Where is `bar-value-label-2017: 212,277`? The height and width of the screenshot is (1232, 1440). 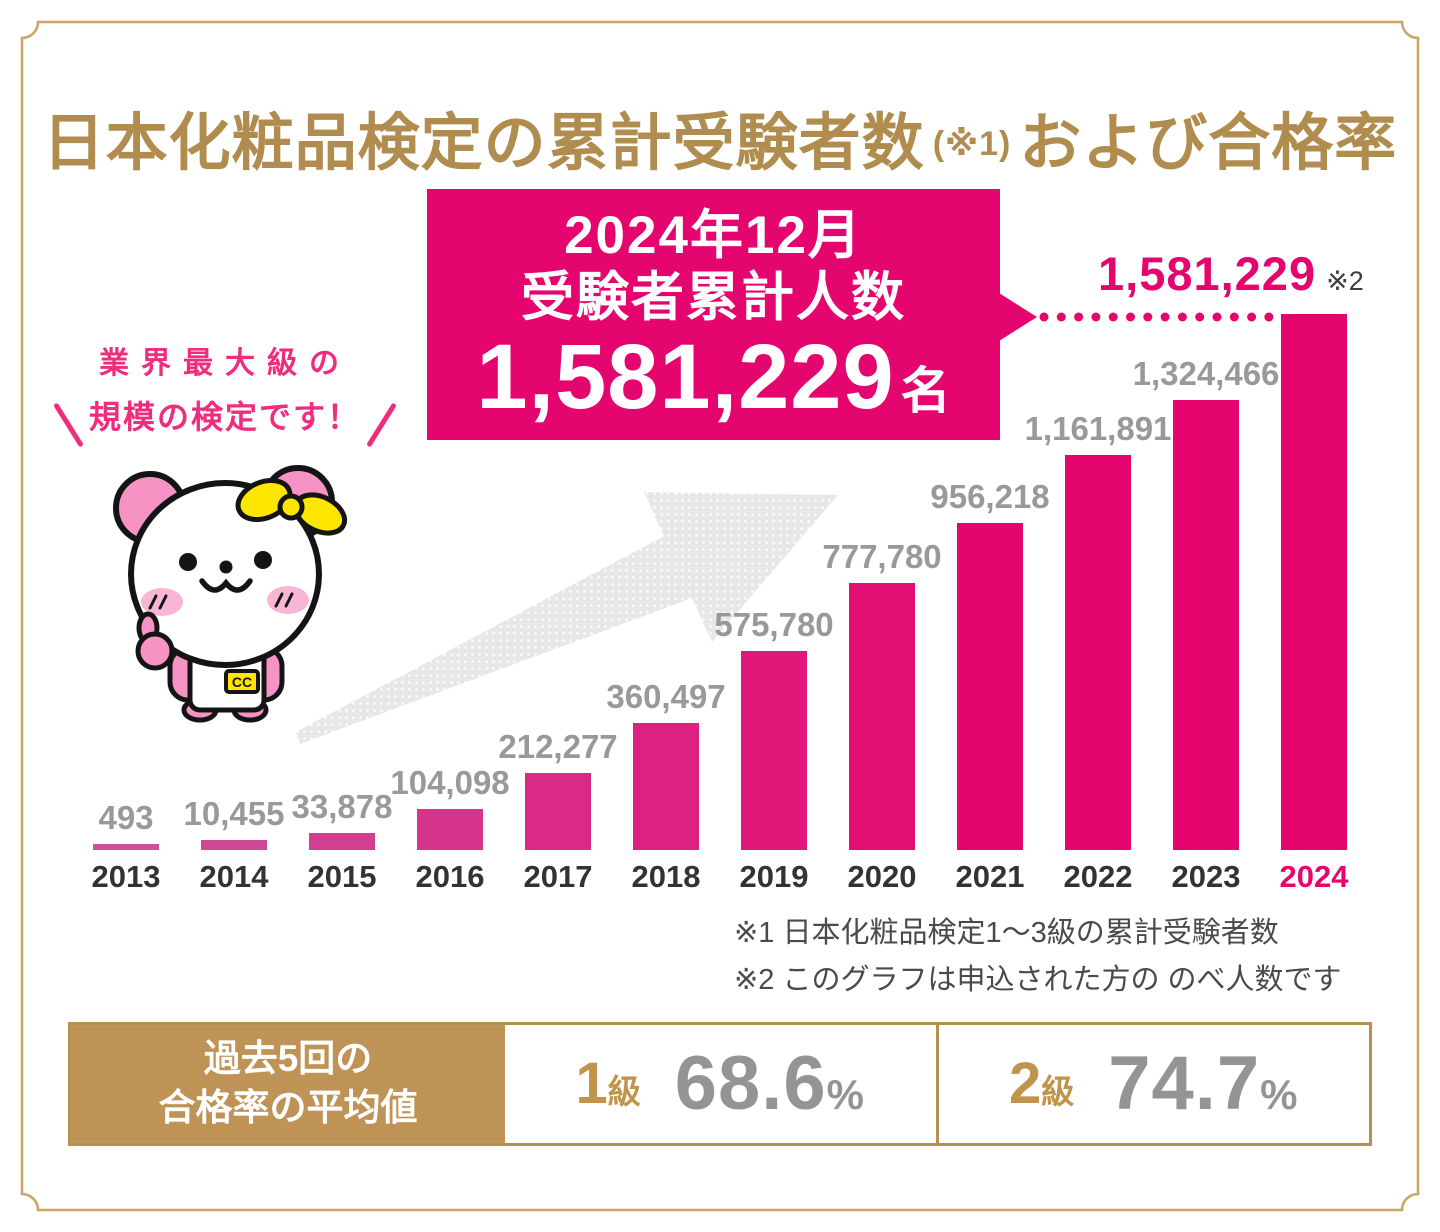
bar-value-label-2017: 212,277 is located at coordinates (558, 746).